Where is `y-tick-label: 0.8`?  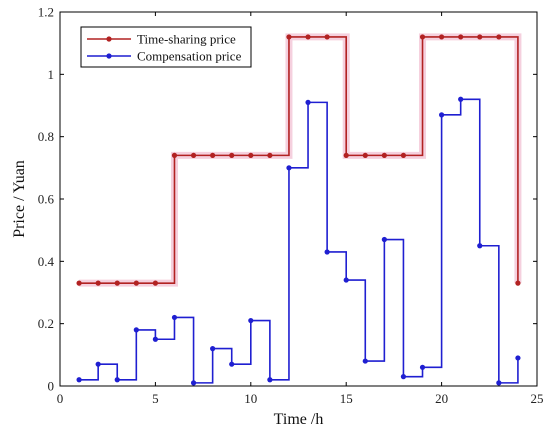
y-tick-label: 0.8 is located at coordinates (46, 136).